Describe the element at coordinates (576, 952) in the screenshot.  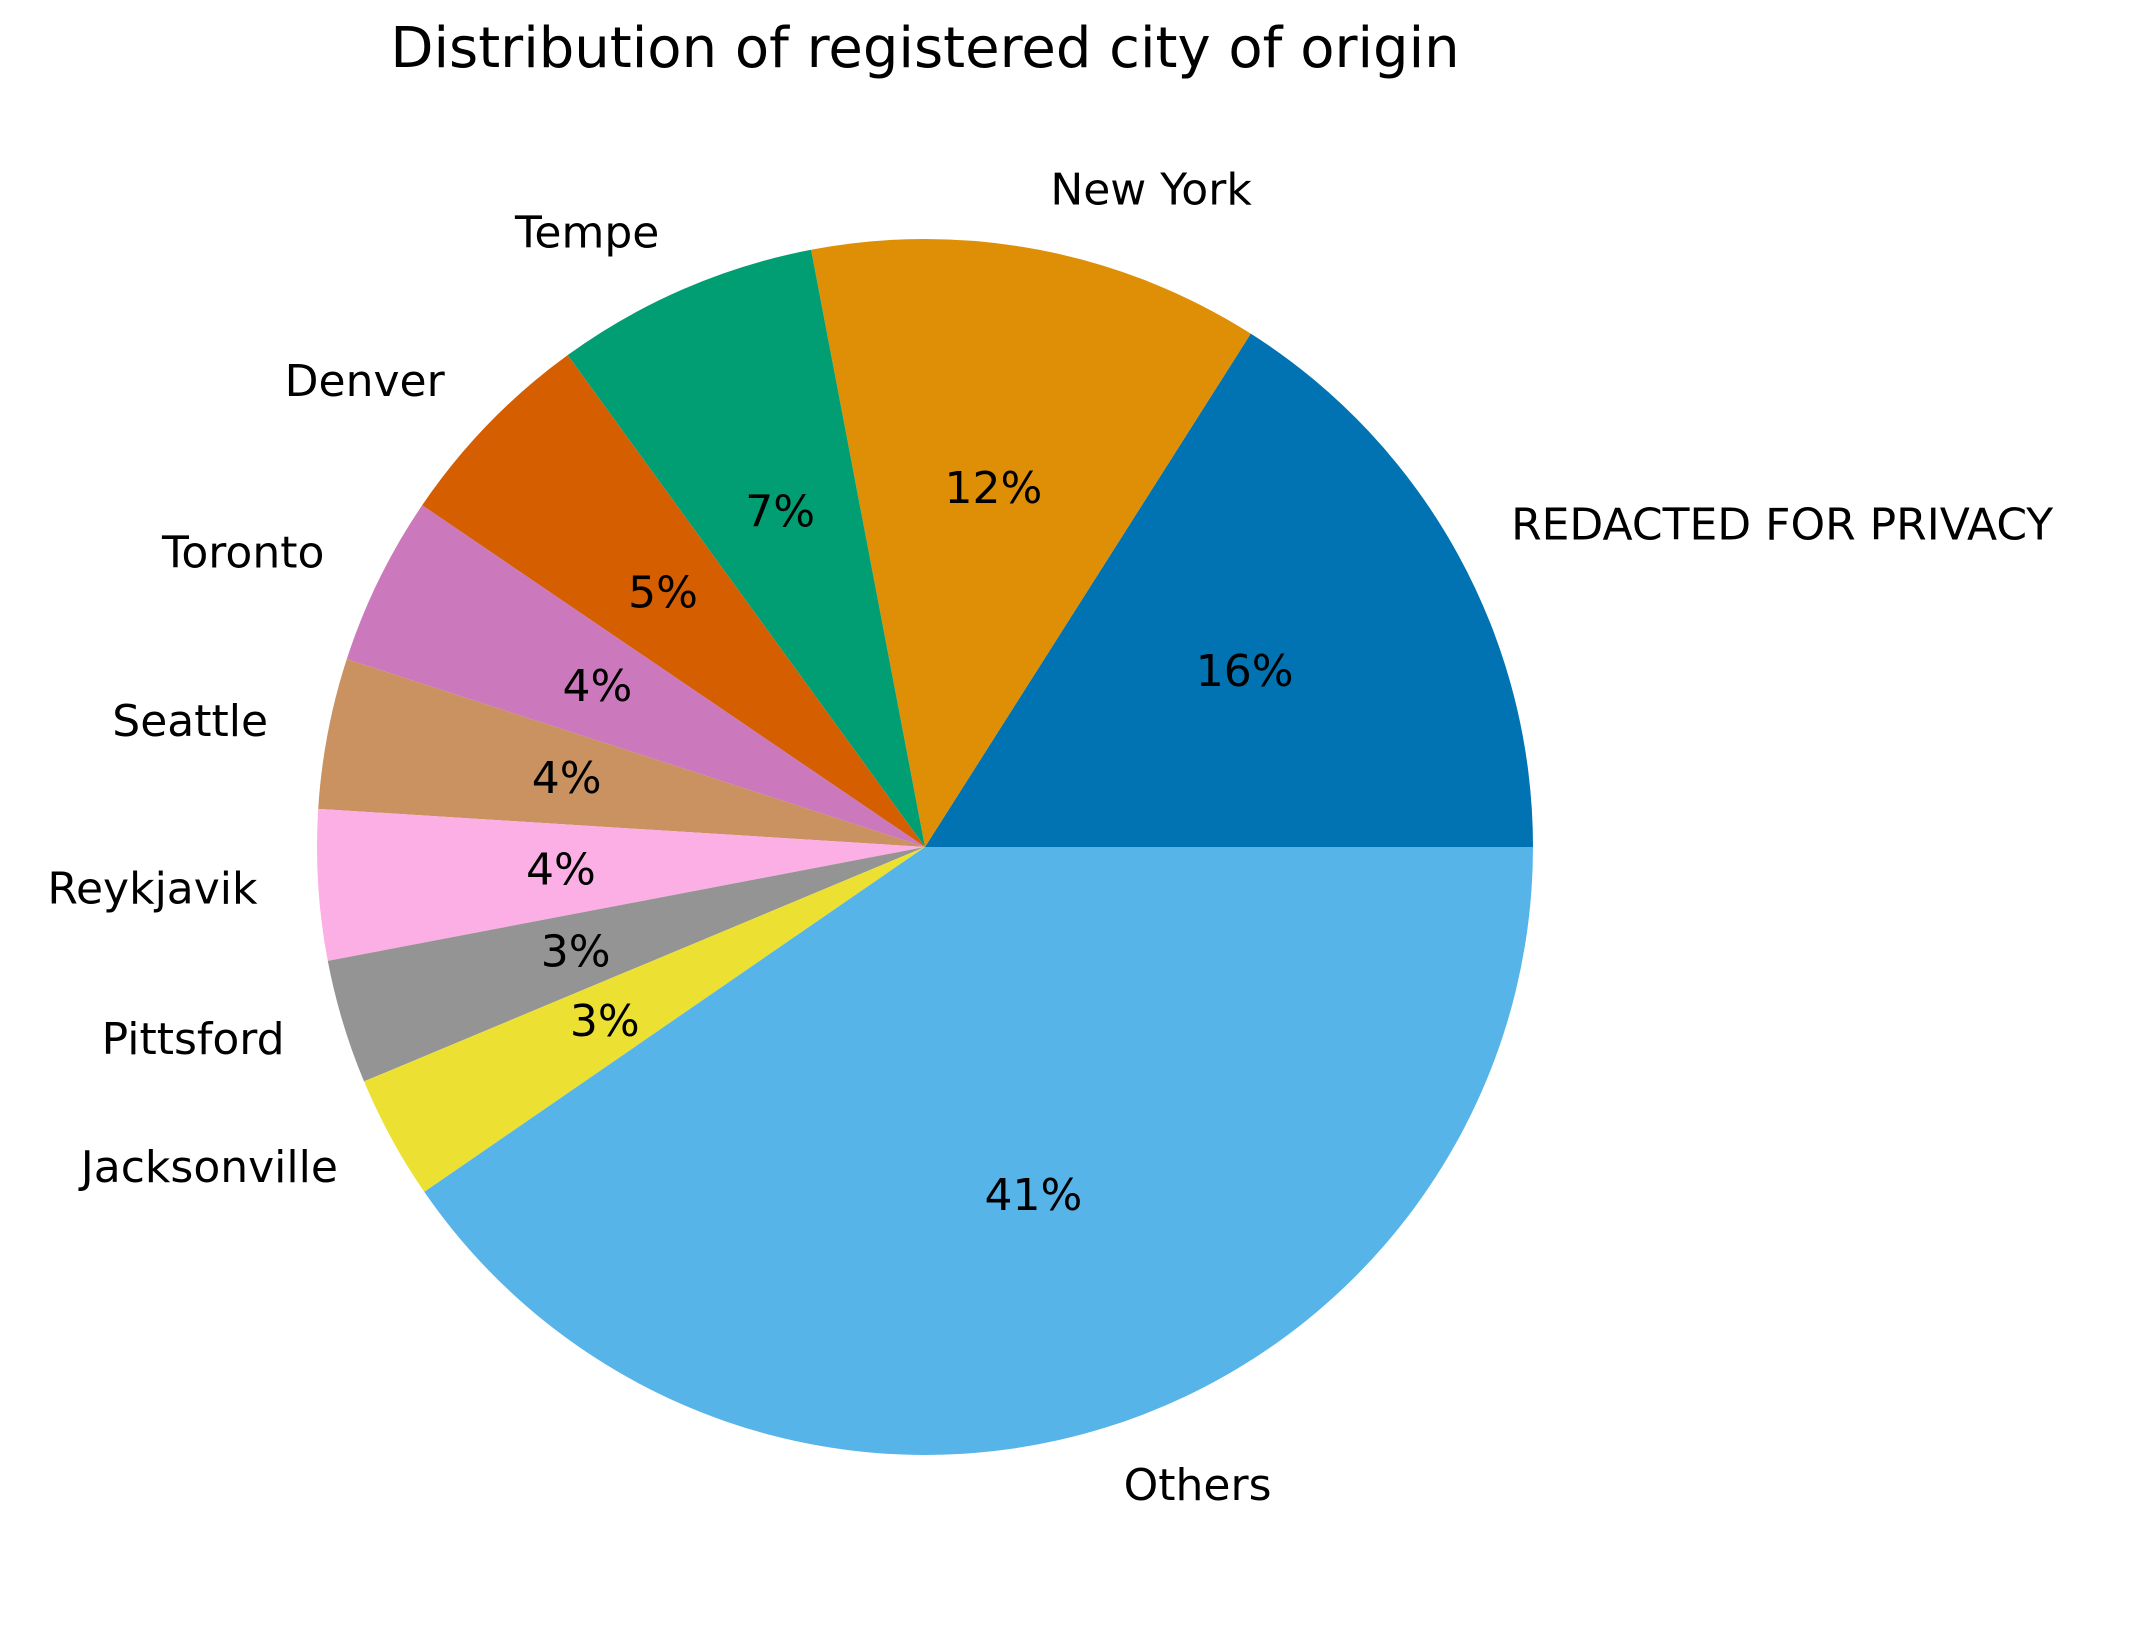
I see `slice-percent-pittsford: 3%` at that location.